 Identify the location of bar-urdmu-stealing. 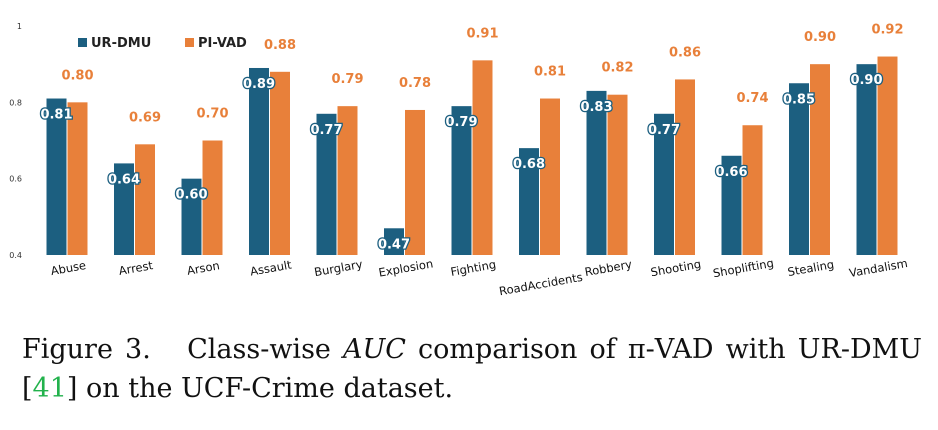
(799, 169).